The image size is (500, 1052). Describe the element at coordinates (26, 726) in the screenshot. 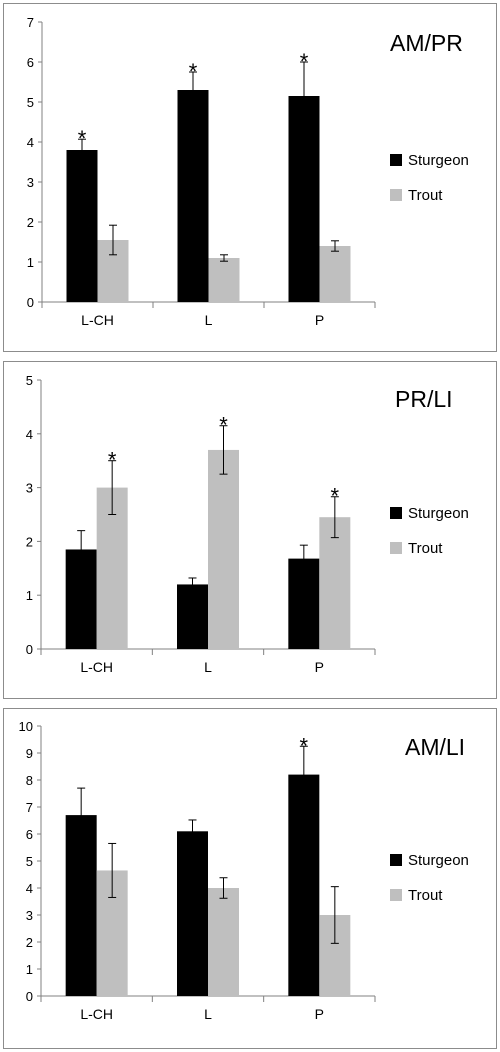

I see `y-tick-label: 10` at that location.